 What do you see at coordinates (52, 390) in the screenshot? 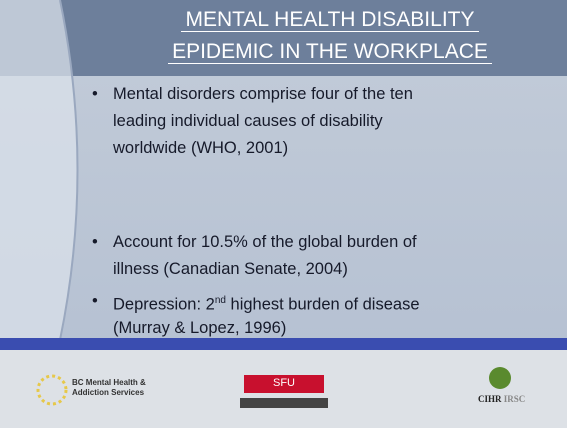
I see `bc-logo-mark` at bounding box center [52, 390].